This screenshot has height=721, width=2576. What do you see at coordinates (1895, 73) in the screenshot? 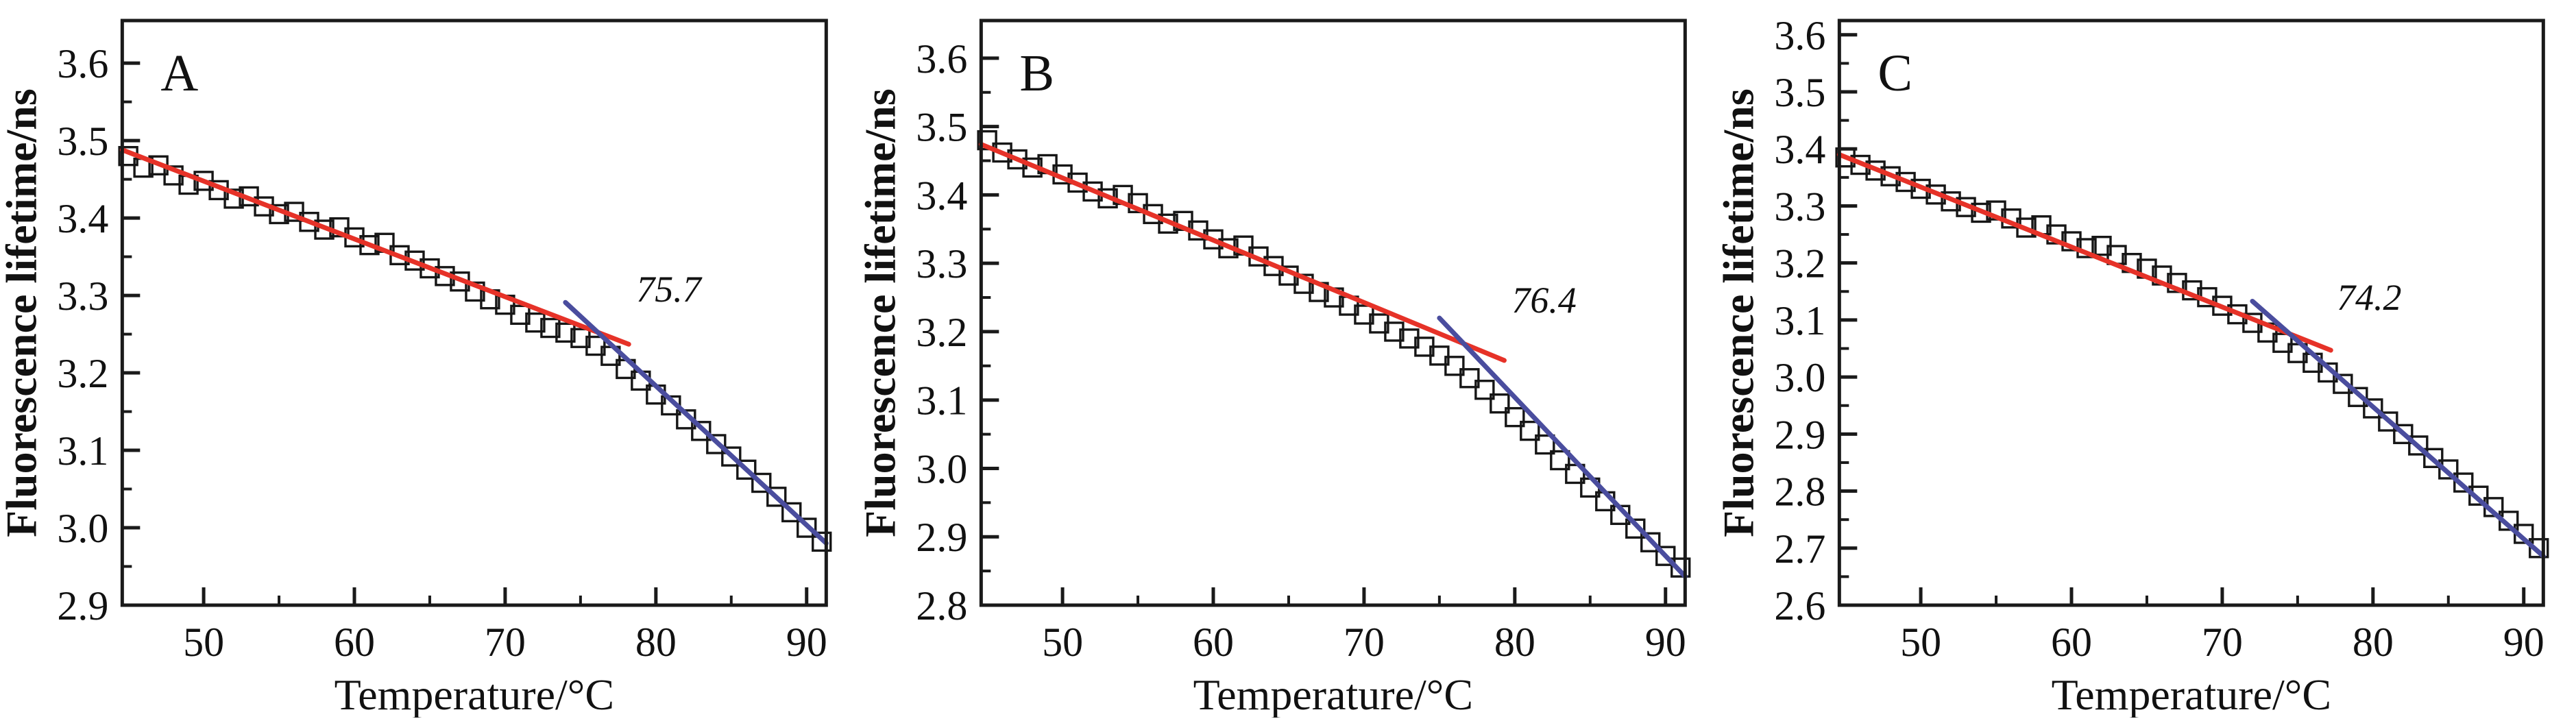
I see `panel-letter: C` at bounding box center [1895, 73].